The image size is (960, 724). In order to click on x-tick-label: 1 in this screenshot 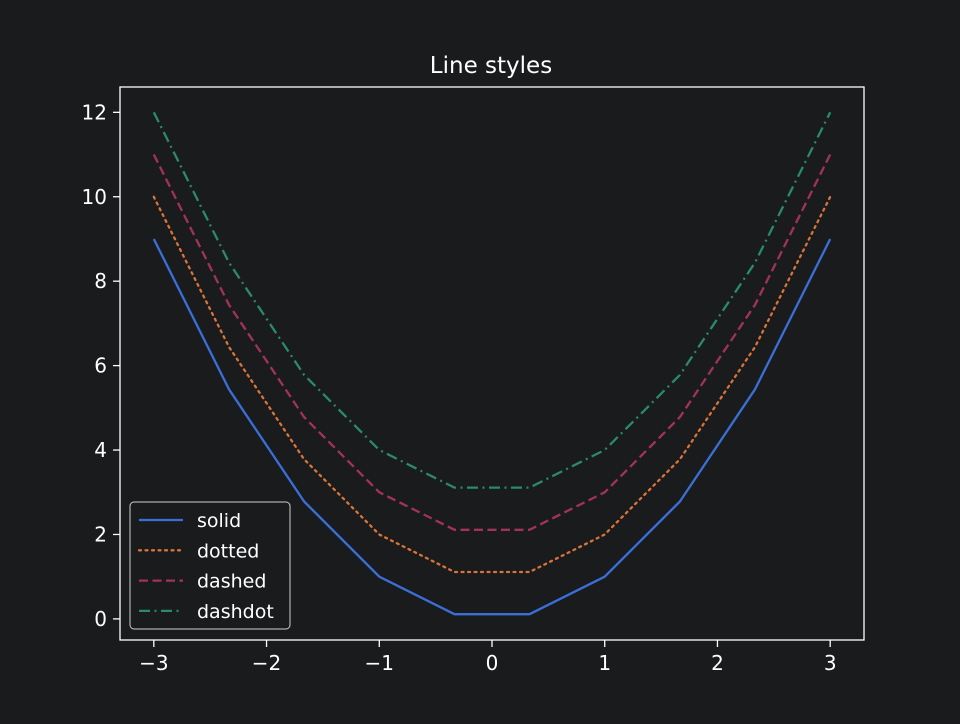, I will do `click(604, 663)`.